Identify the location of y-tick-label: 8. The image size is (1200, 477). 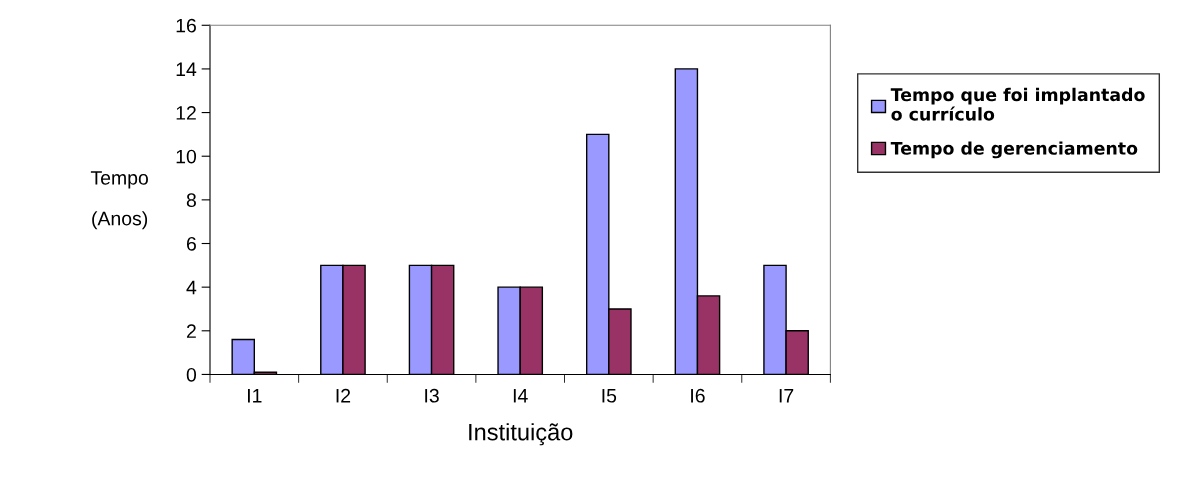
(191, 200).